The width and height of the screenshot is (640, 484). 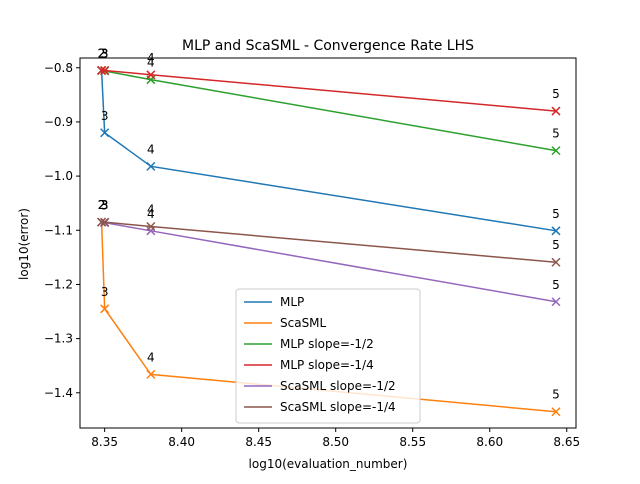 What do you see at coordinates (335, 442) in the screenshot?
I see `x-tick-label: 8.50` at bounding box center [335, 442].